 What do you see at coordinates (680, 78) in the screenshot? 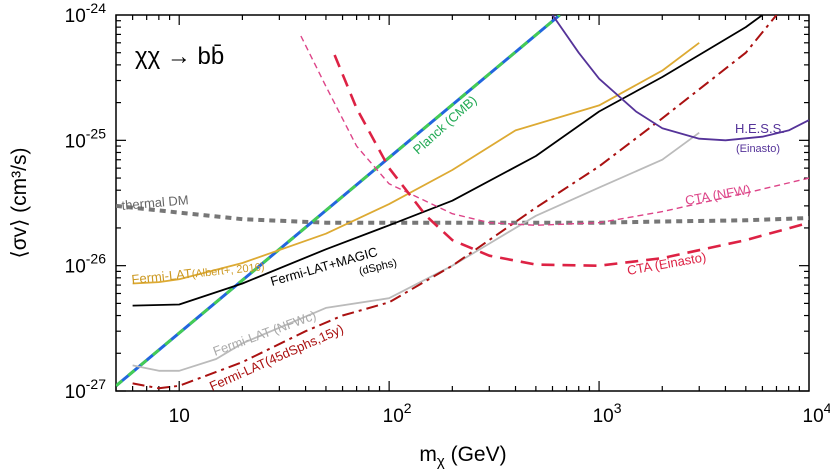
I see `series-hess-line` at bounding box center [680, 78].